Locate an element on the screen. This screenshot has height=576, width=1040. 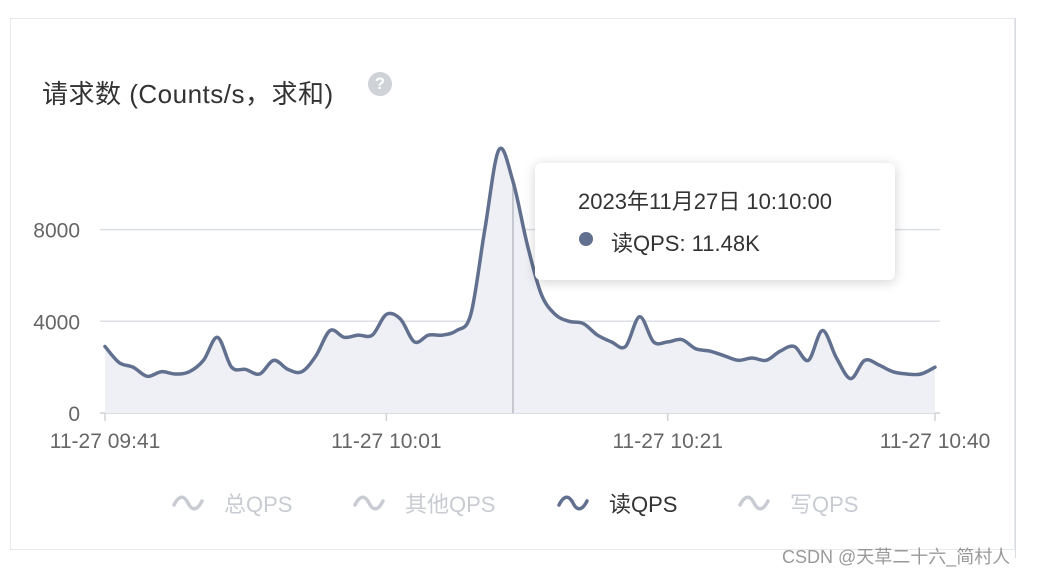
legend-label: 读QPS is located at coordinates (643, 504).